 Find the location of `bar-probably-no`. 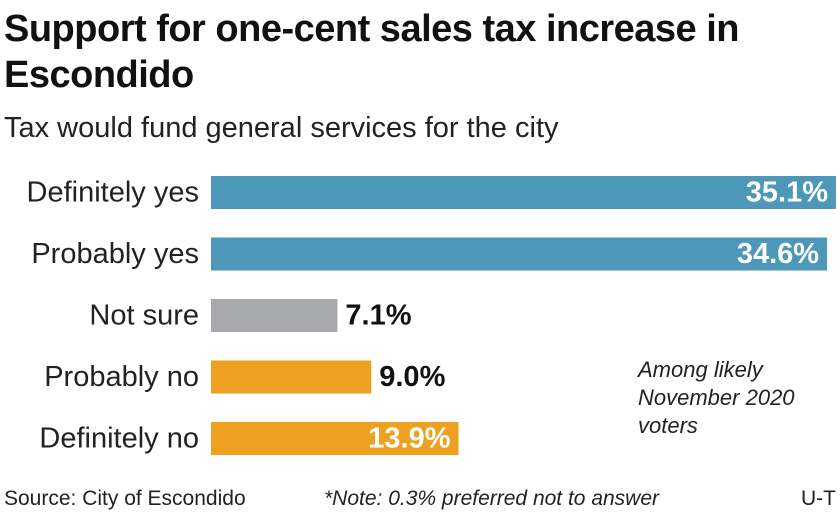

bar-probably-no is located at coordinates (291, 377).